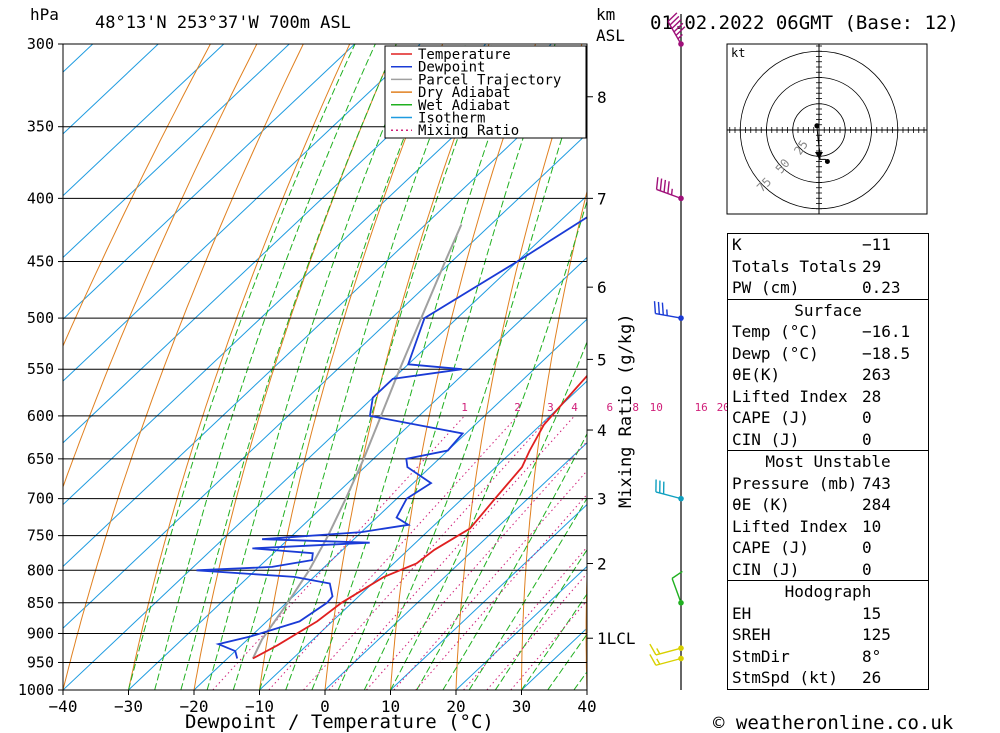  What do you see at coordinates (63, 706) in the screenshot?
I see `temperature-tick-label: −40` at bounding box center [63, 706].